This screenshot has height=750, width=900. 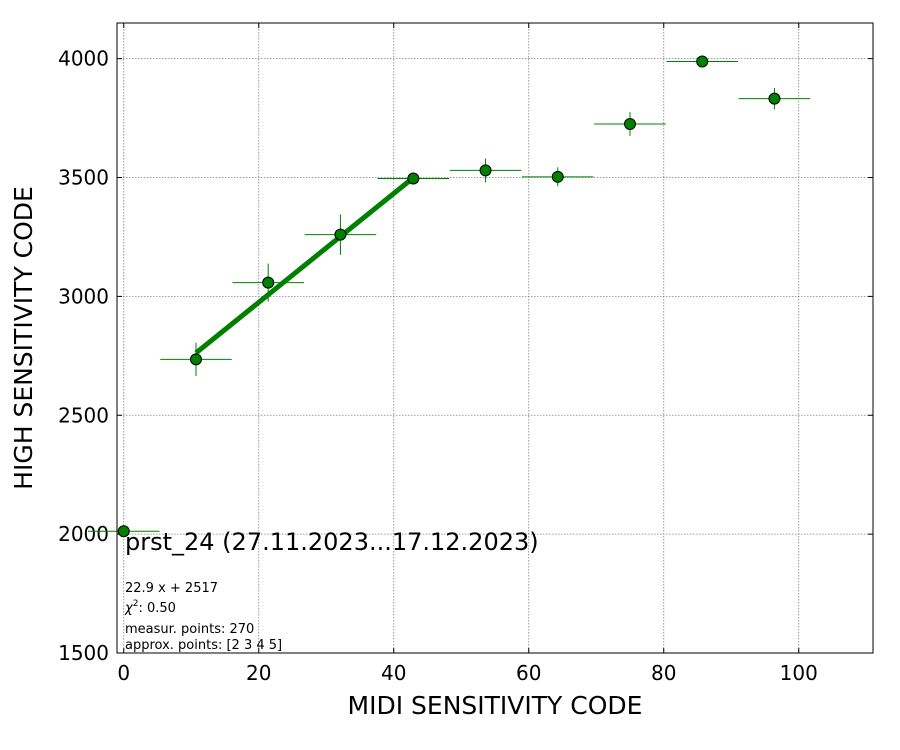 What do you see at coordinates (83, 59) in the screenshot?
I see `y-tick-label: 4000` at bounding box center [83, 59].